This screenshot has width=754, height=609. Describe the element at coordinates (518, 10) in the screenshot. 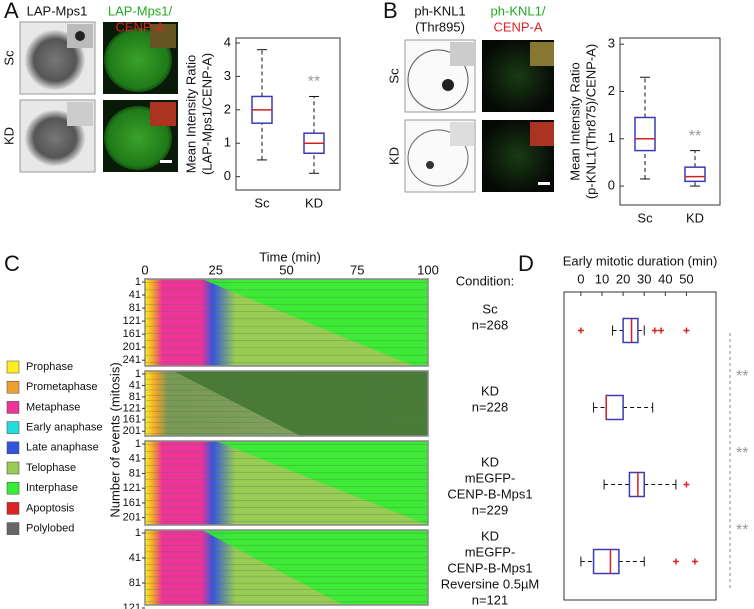

I see `image-label: ph-KNL1/` at that location.